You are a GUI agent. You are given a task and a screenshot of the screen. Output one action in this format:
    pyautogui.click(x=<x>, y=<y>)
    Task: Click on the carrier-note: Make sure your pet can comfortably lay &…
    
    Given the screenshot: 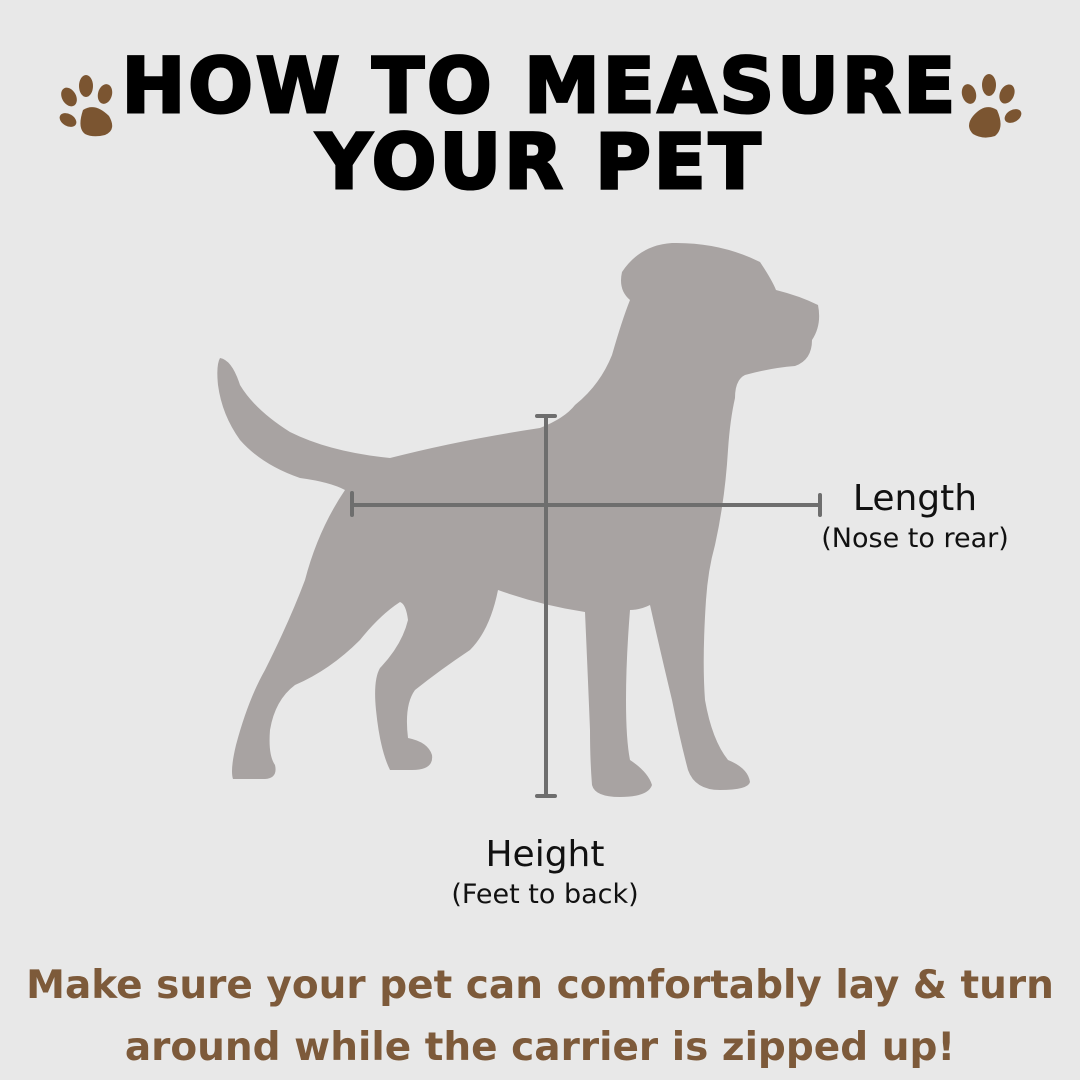 What is the action you would take?
    pyautogui.click(x=540, y=1017)
    